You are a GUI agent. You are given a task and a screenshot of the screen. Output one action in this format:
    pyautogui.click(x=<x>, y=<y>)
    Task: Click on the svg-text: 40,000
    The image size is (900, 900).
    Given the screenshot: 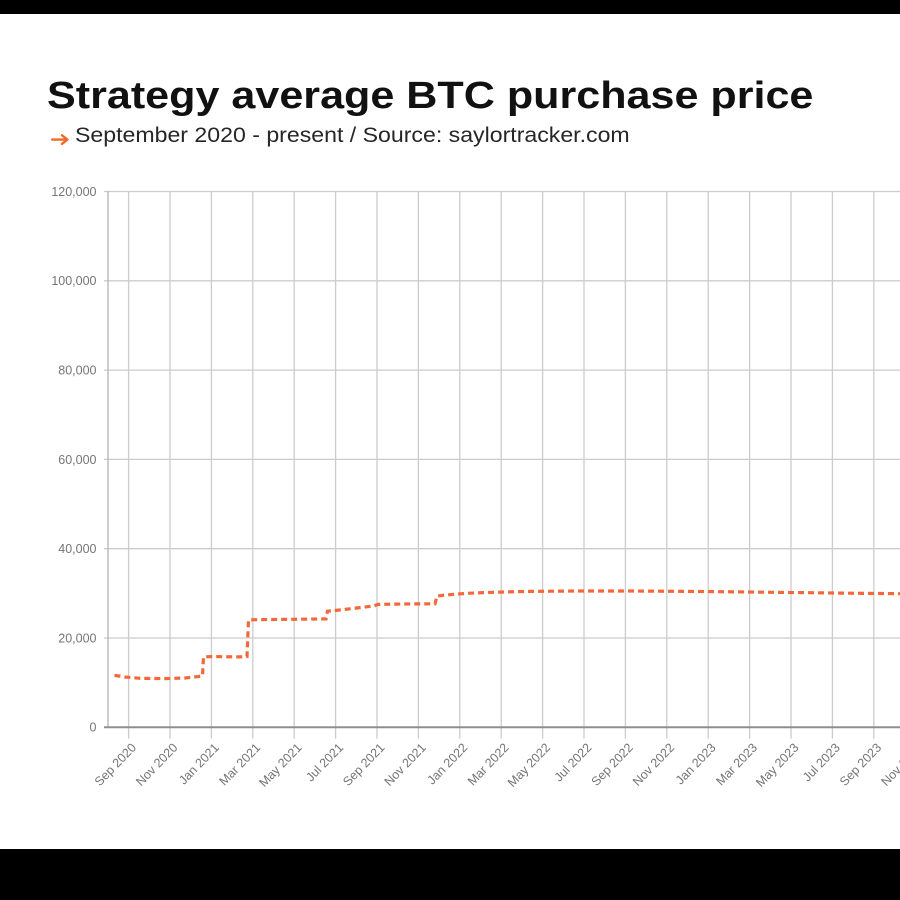 What is the action you would take?
    pyautogui.click(x=77, y=549)
    